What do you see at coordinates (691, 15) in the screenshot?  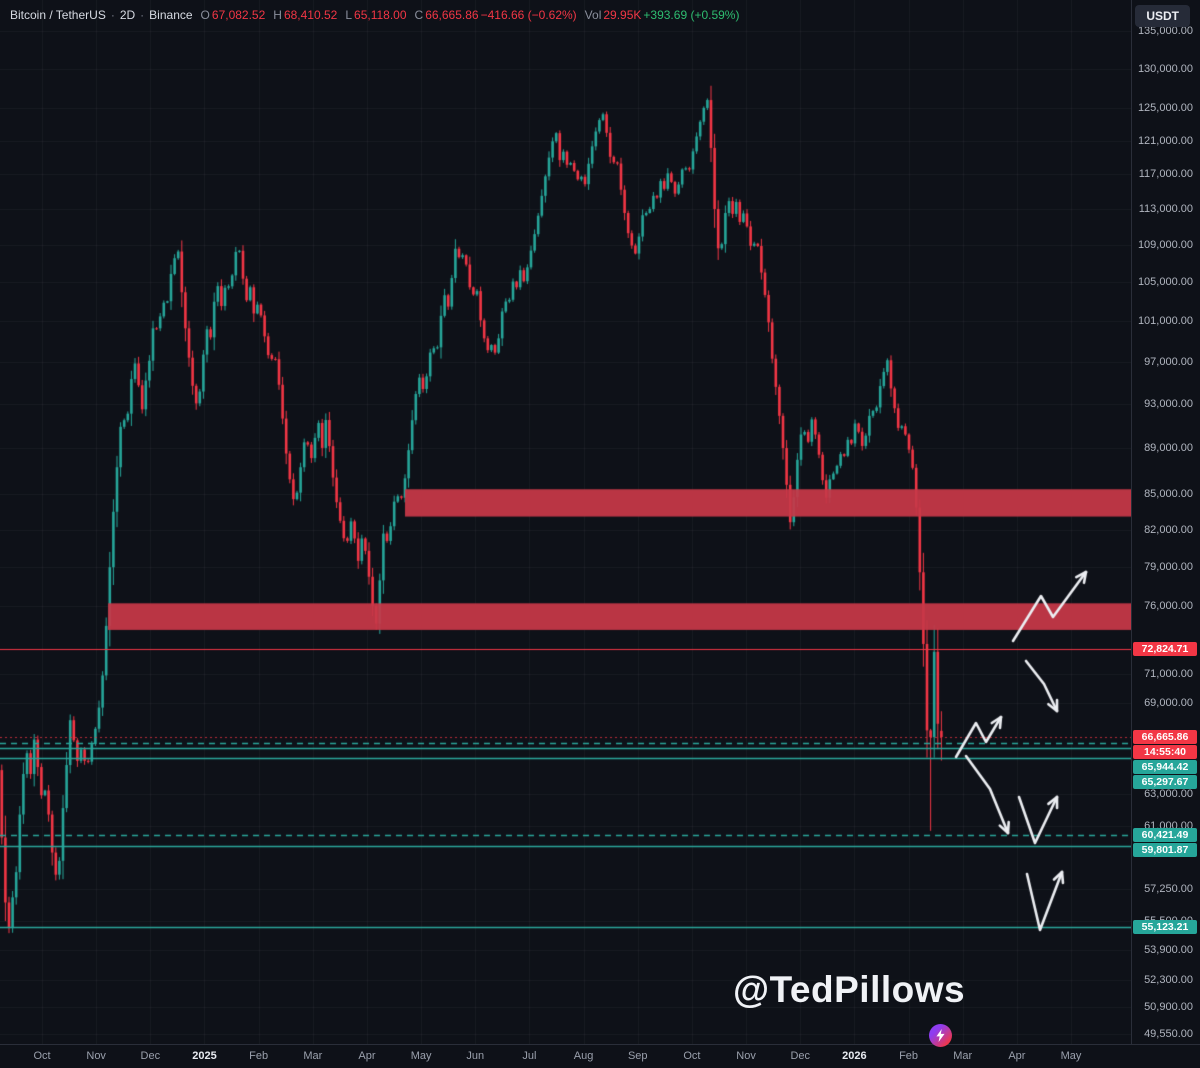 I see `volume-change: +393.69 (+0.59%)` at bounding box center [691, 15].